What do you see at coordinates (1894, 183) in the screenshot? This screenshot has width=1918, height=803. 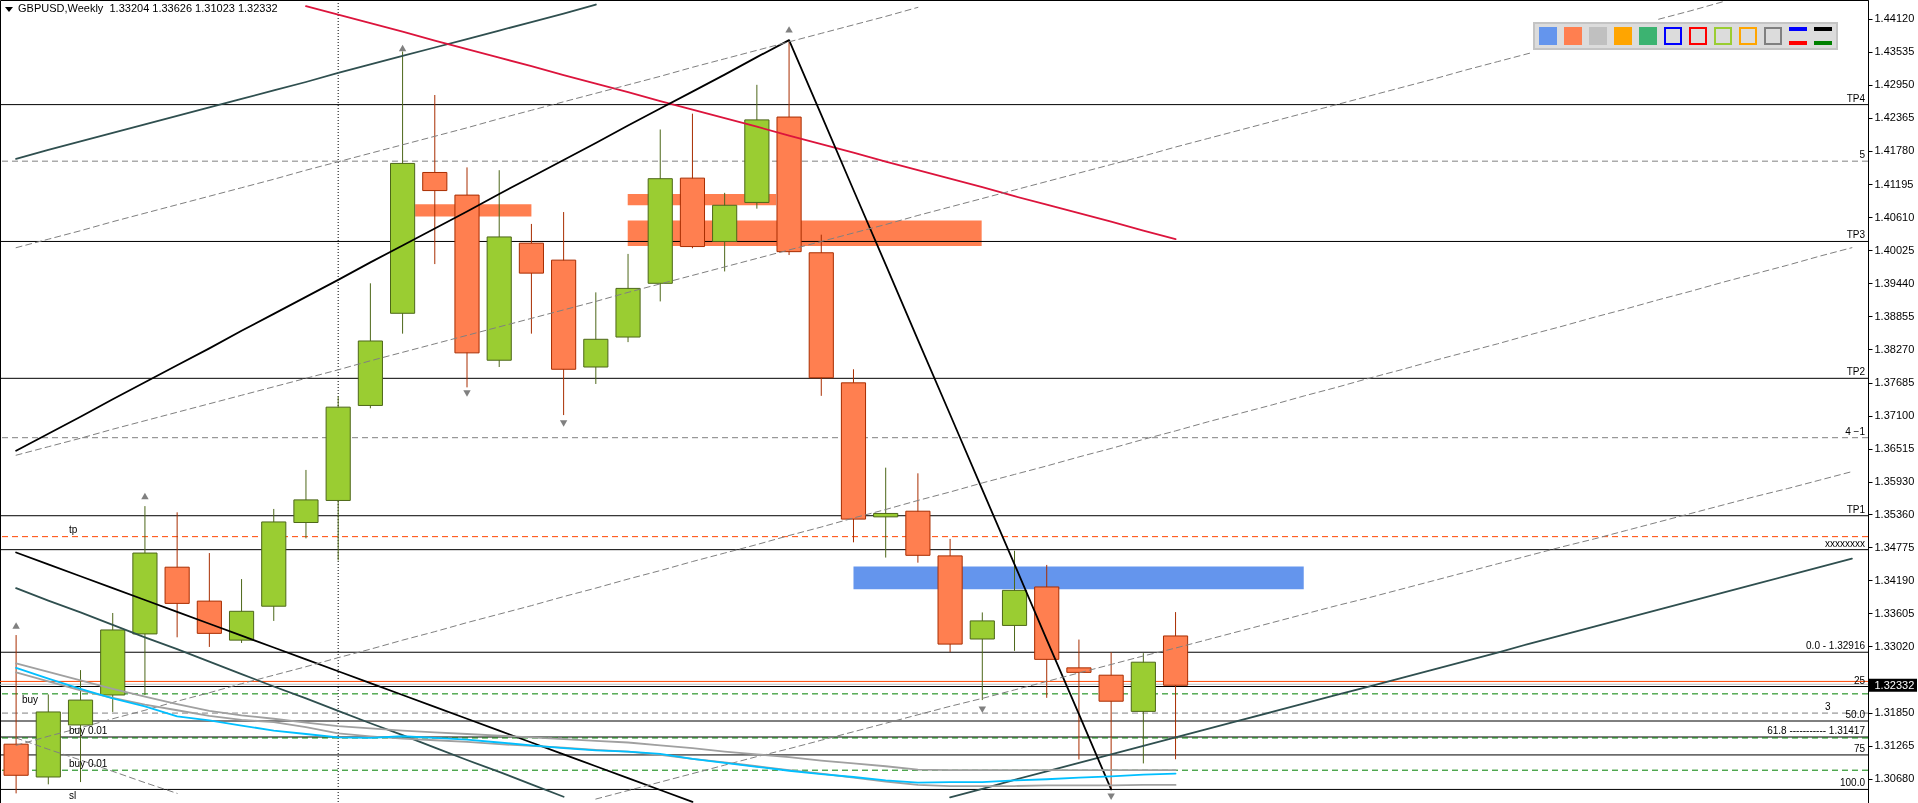 I see `y-tick-label: 1.41195` at bounding box center [1894, 183].